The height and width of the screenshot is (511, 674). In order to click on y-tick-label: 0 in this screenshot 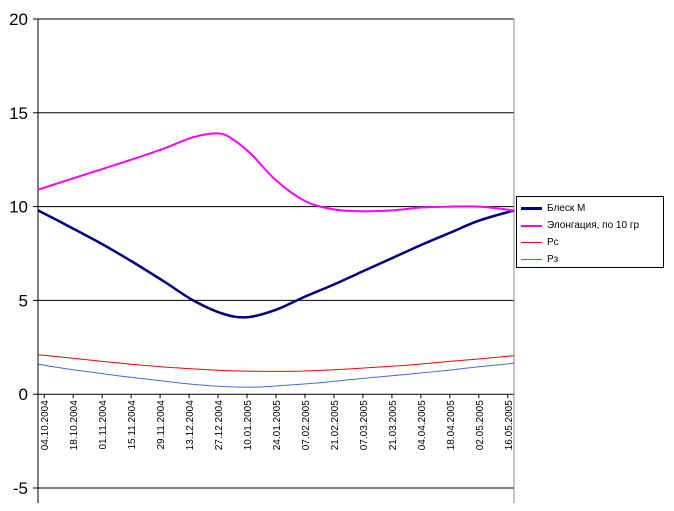, I will do `click(23, 394)`.